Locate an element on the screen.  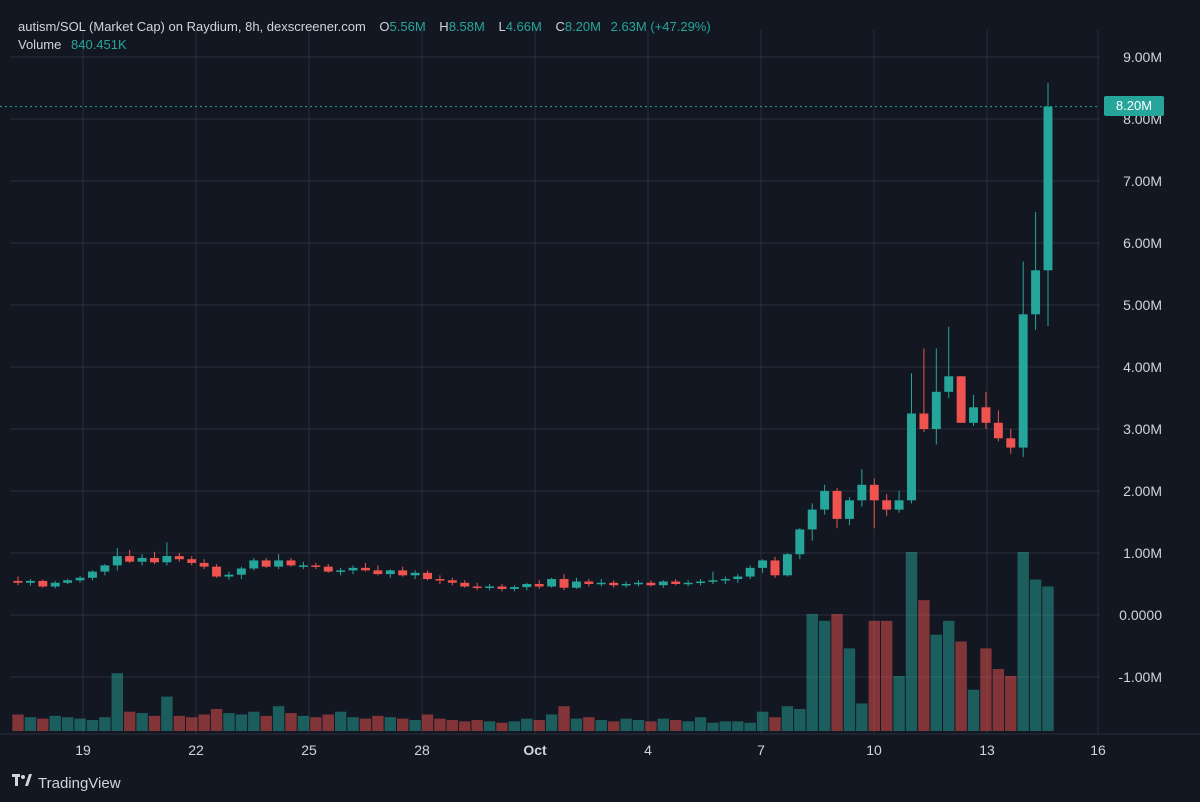
x-tick-label: 16 is located at coordinates (1098, 750).